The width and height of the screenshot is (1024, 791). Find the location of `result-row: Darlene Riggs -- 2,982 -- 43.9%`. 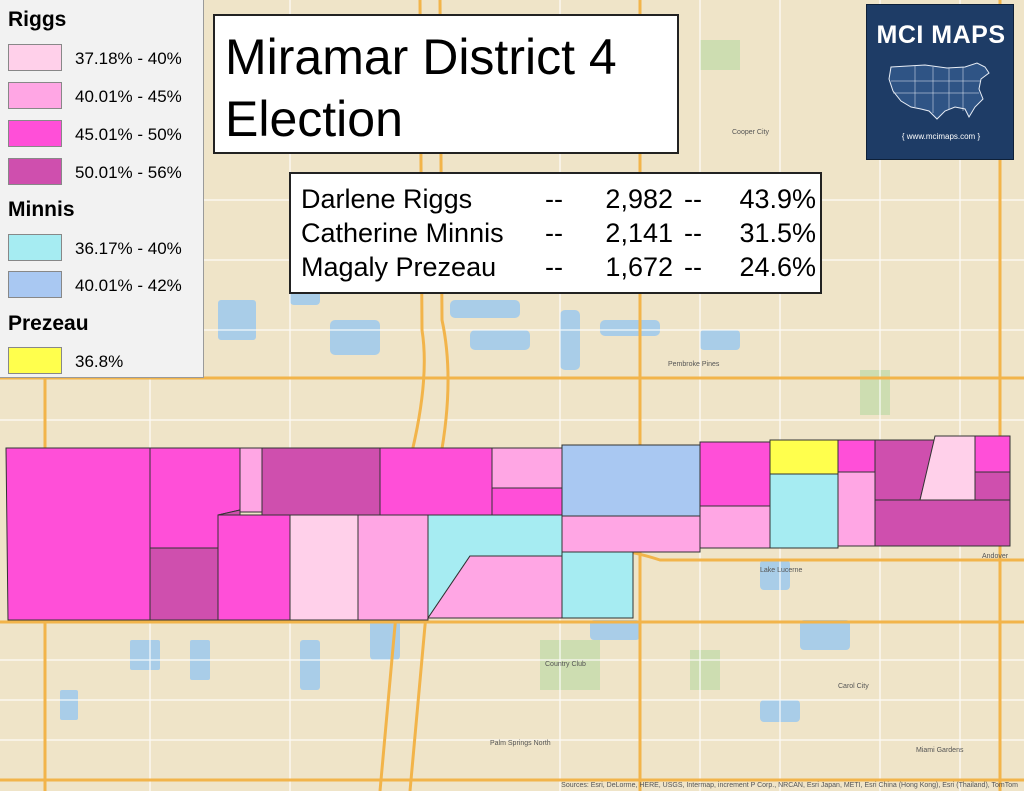

result-row: Darlene Riggs -- 2,982 -- 43.9% is located at coordinates (558, 200).